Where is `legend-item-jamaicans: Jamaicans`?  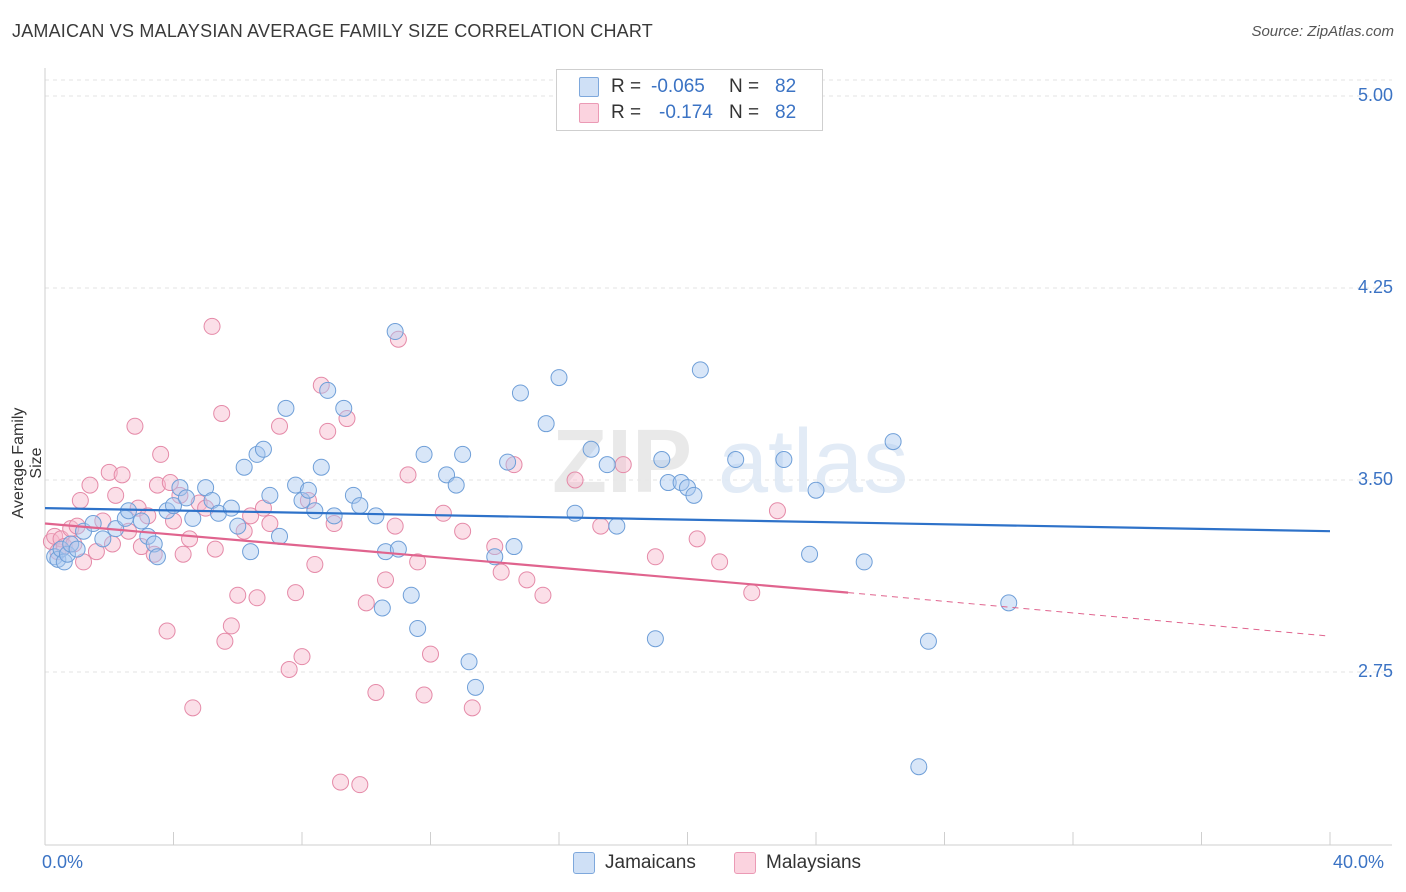
legend-item-jamaicans: Jamaicans is located at coordinates (634, 863).